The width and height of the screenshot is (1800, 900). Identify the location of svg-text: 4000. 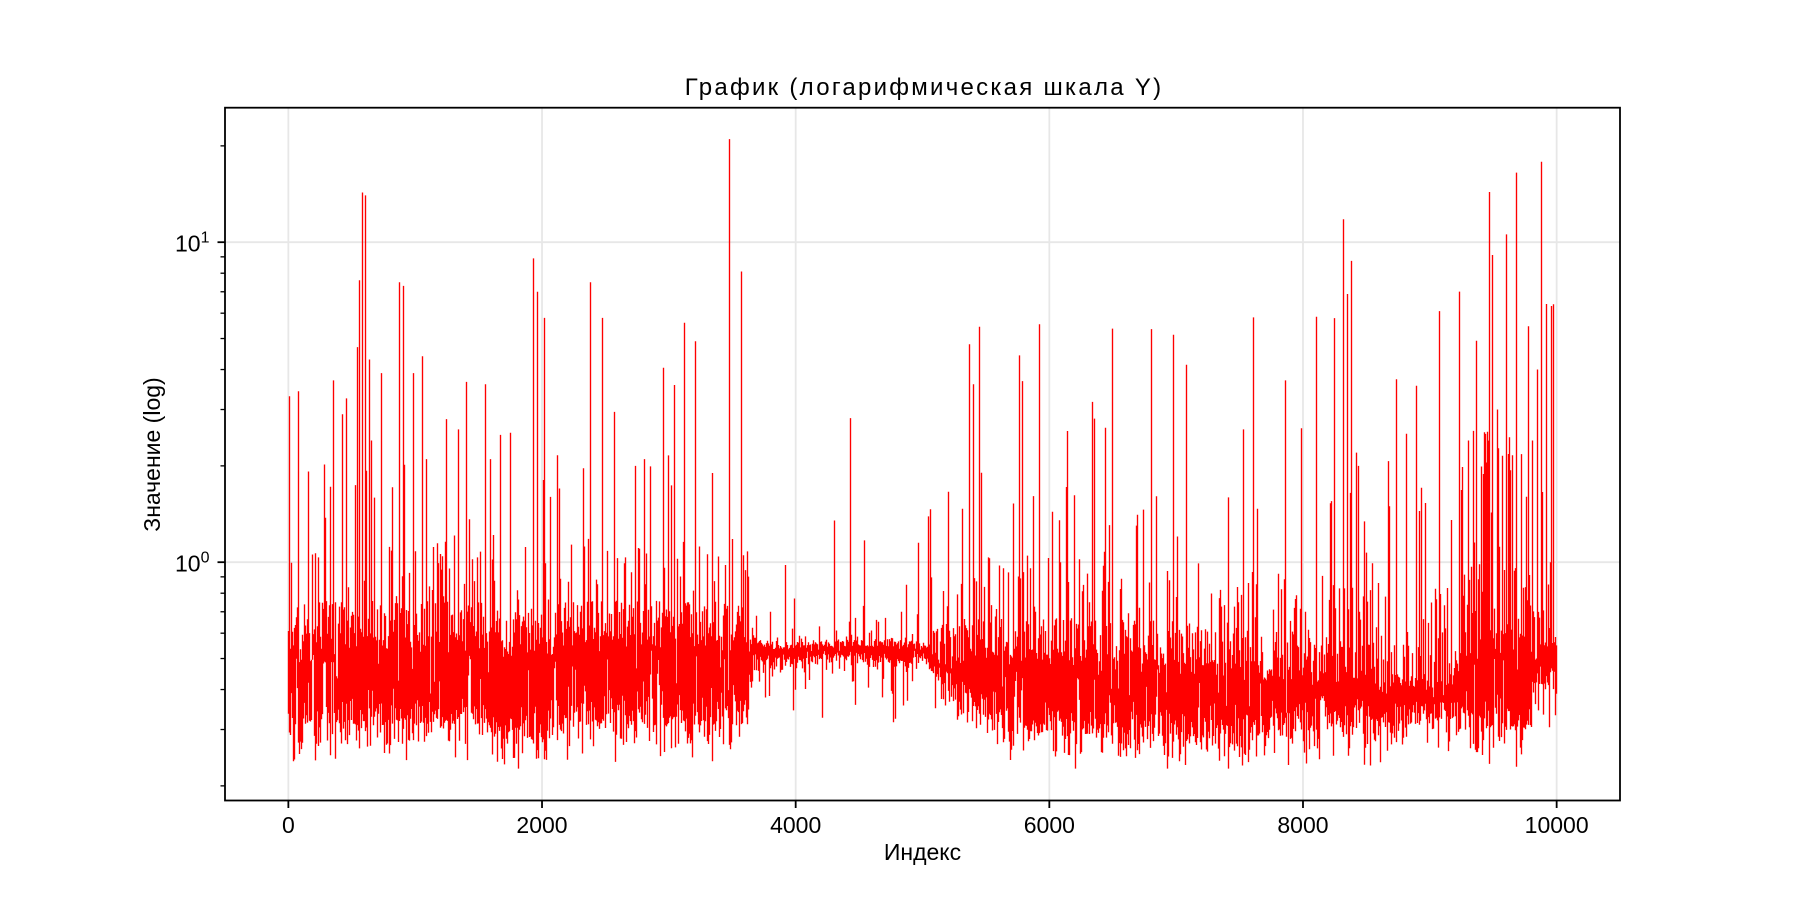
(795, 825).